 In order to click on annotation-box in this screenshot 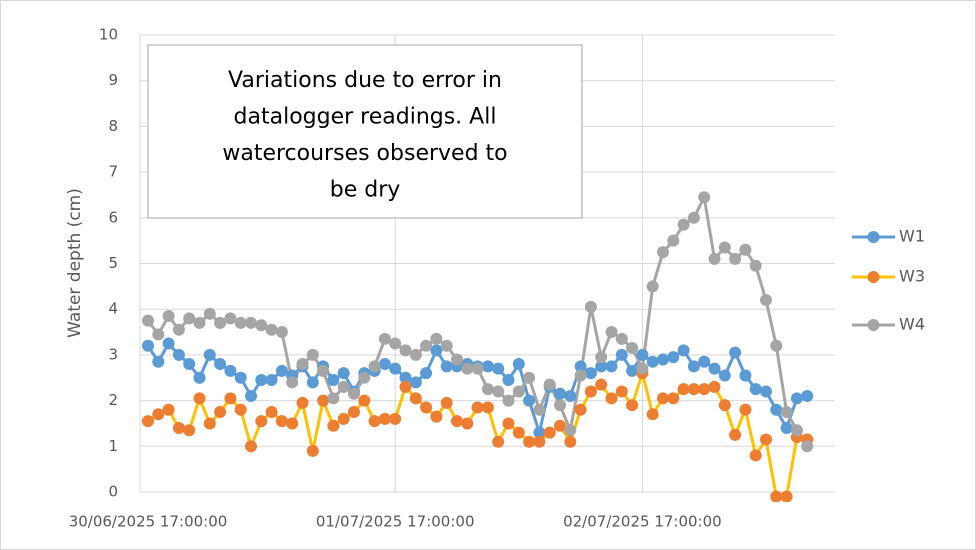, I will do `click(365, 131)`.